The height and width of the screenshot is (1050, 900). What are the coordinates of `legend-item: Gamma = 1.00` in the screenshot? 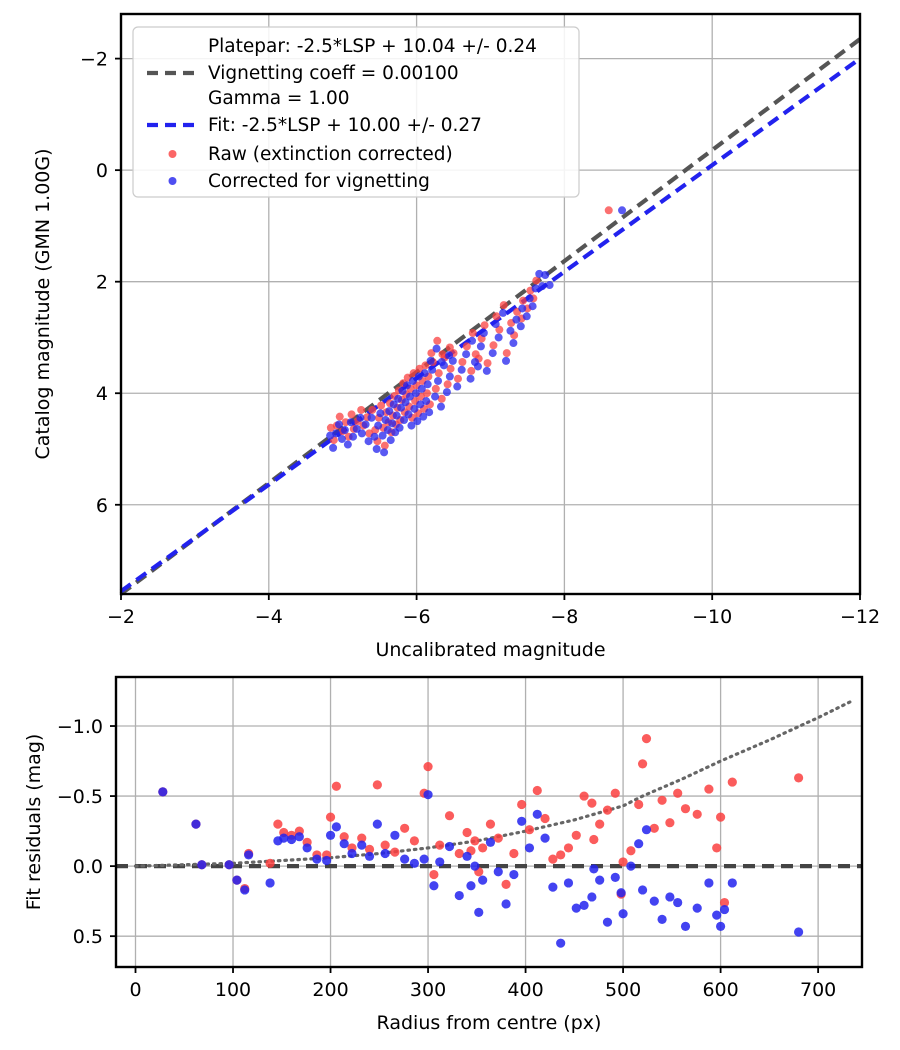 It's located at (279, 98).